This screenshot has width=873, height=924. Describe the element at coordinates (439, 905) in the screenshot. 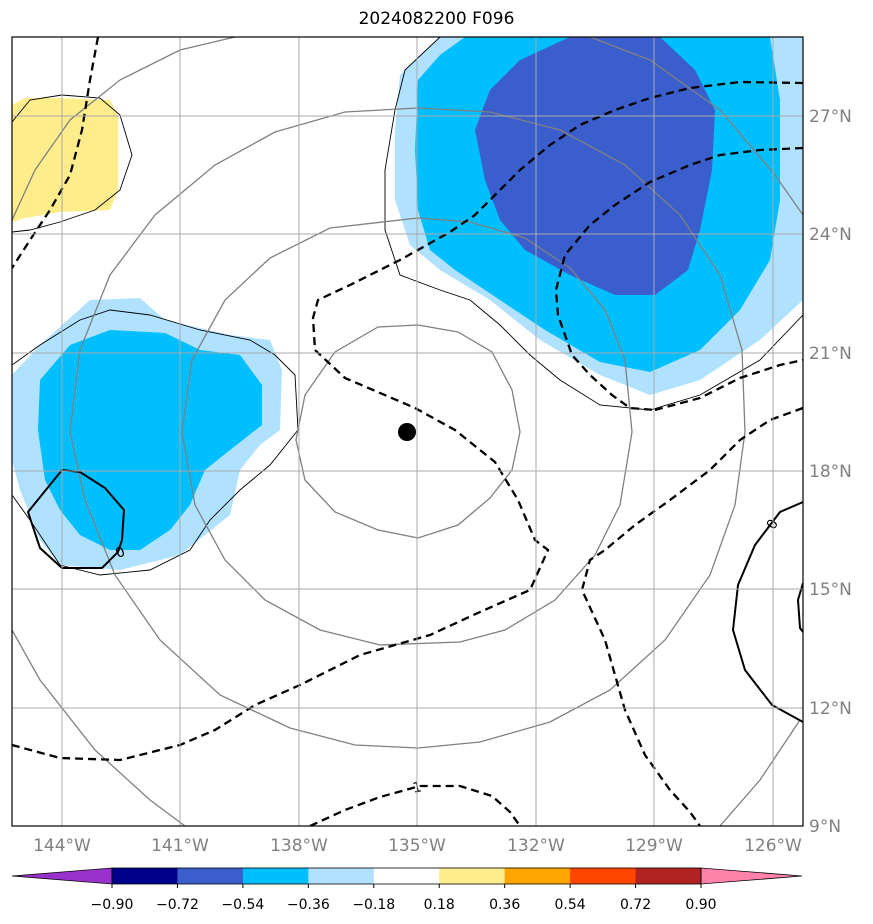

I see `colorbar-tick-label: 0.18` at that location.